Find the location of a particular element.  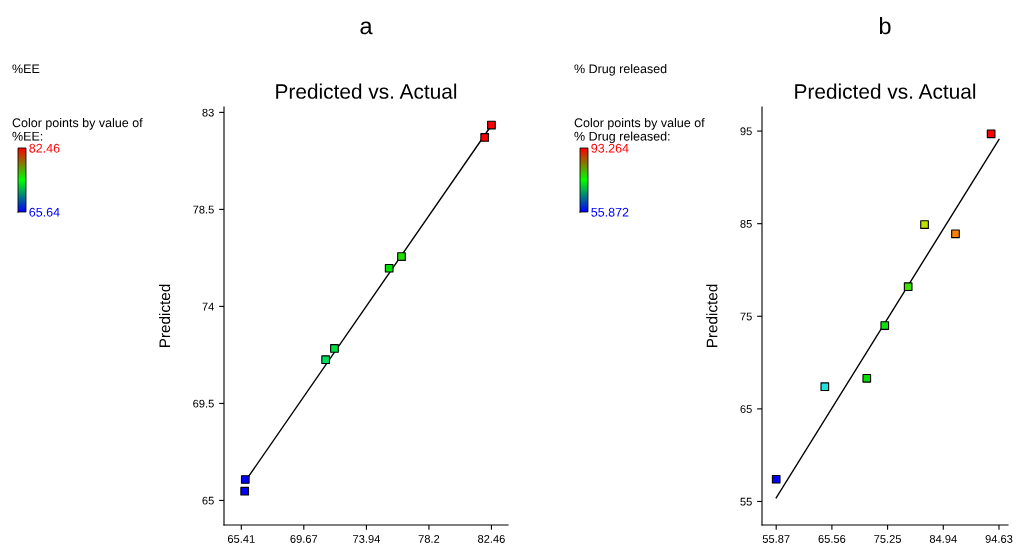

y-tick-label: 83 is located at coordinates (208, 112).